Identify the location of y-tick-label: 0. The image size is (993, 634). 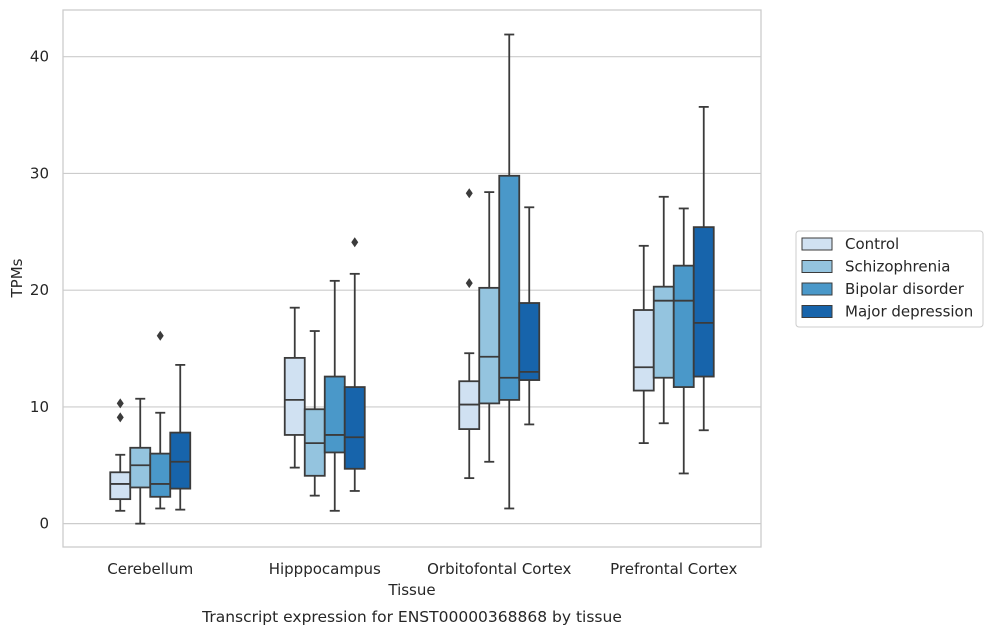
(44, 524).